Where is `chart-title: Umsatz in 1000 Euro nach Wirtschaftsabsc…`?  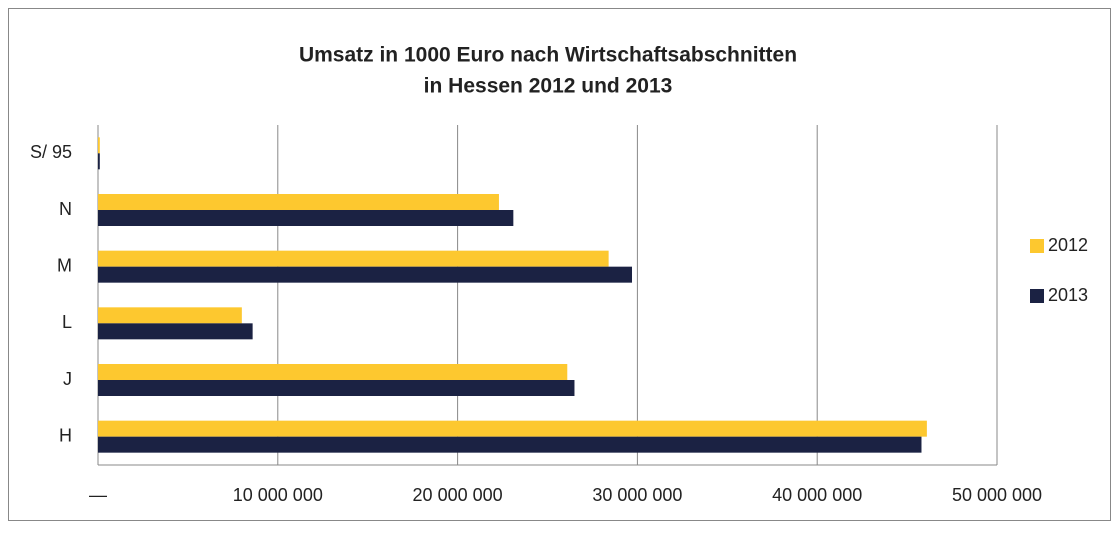 chart-title: Umsatz in 1000 Euro nach Wirtschaftsabsc… is located at coordinates (548, 55).